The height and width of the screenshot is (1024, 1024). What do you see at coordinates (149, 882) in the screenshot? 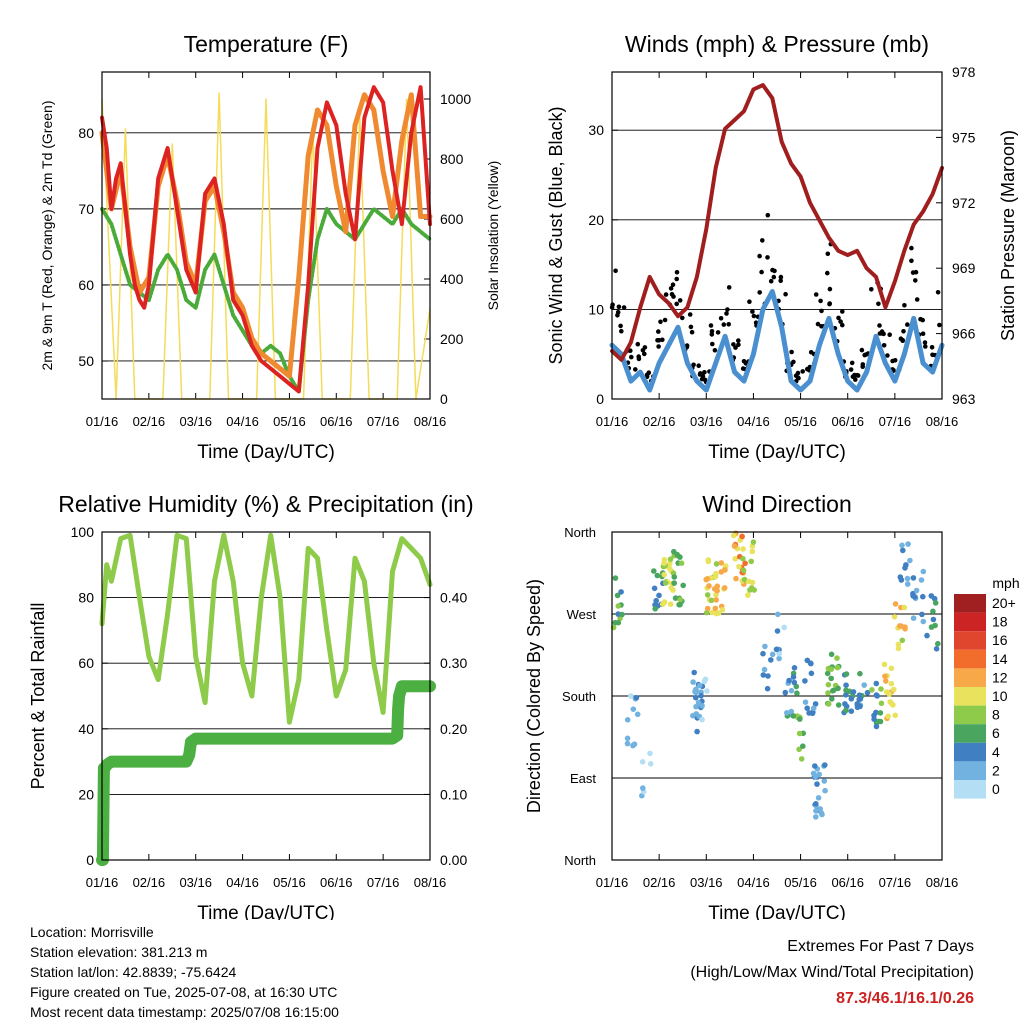
I see `rh-xtick-label: 02/16` at bounding box center [149, 882].